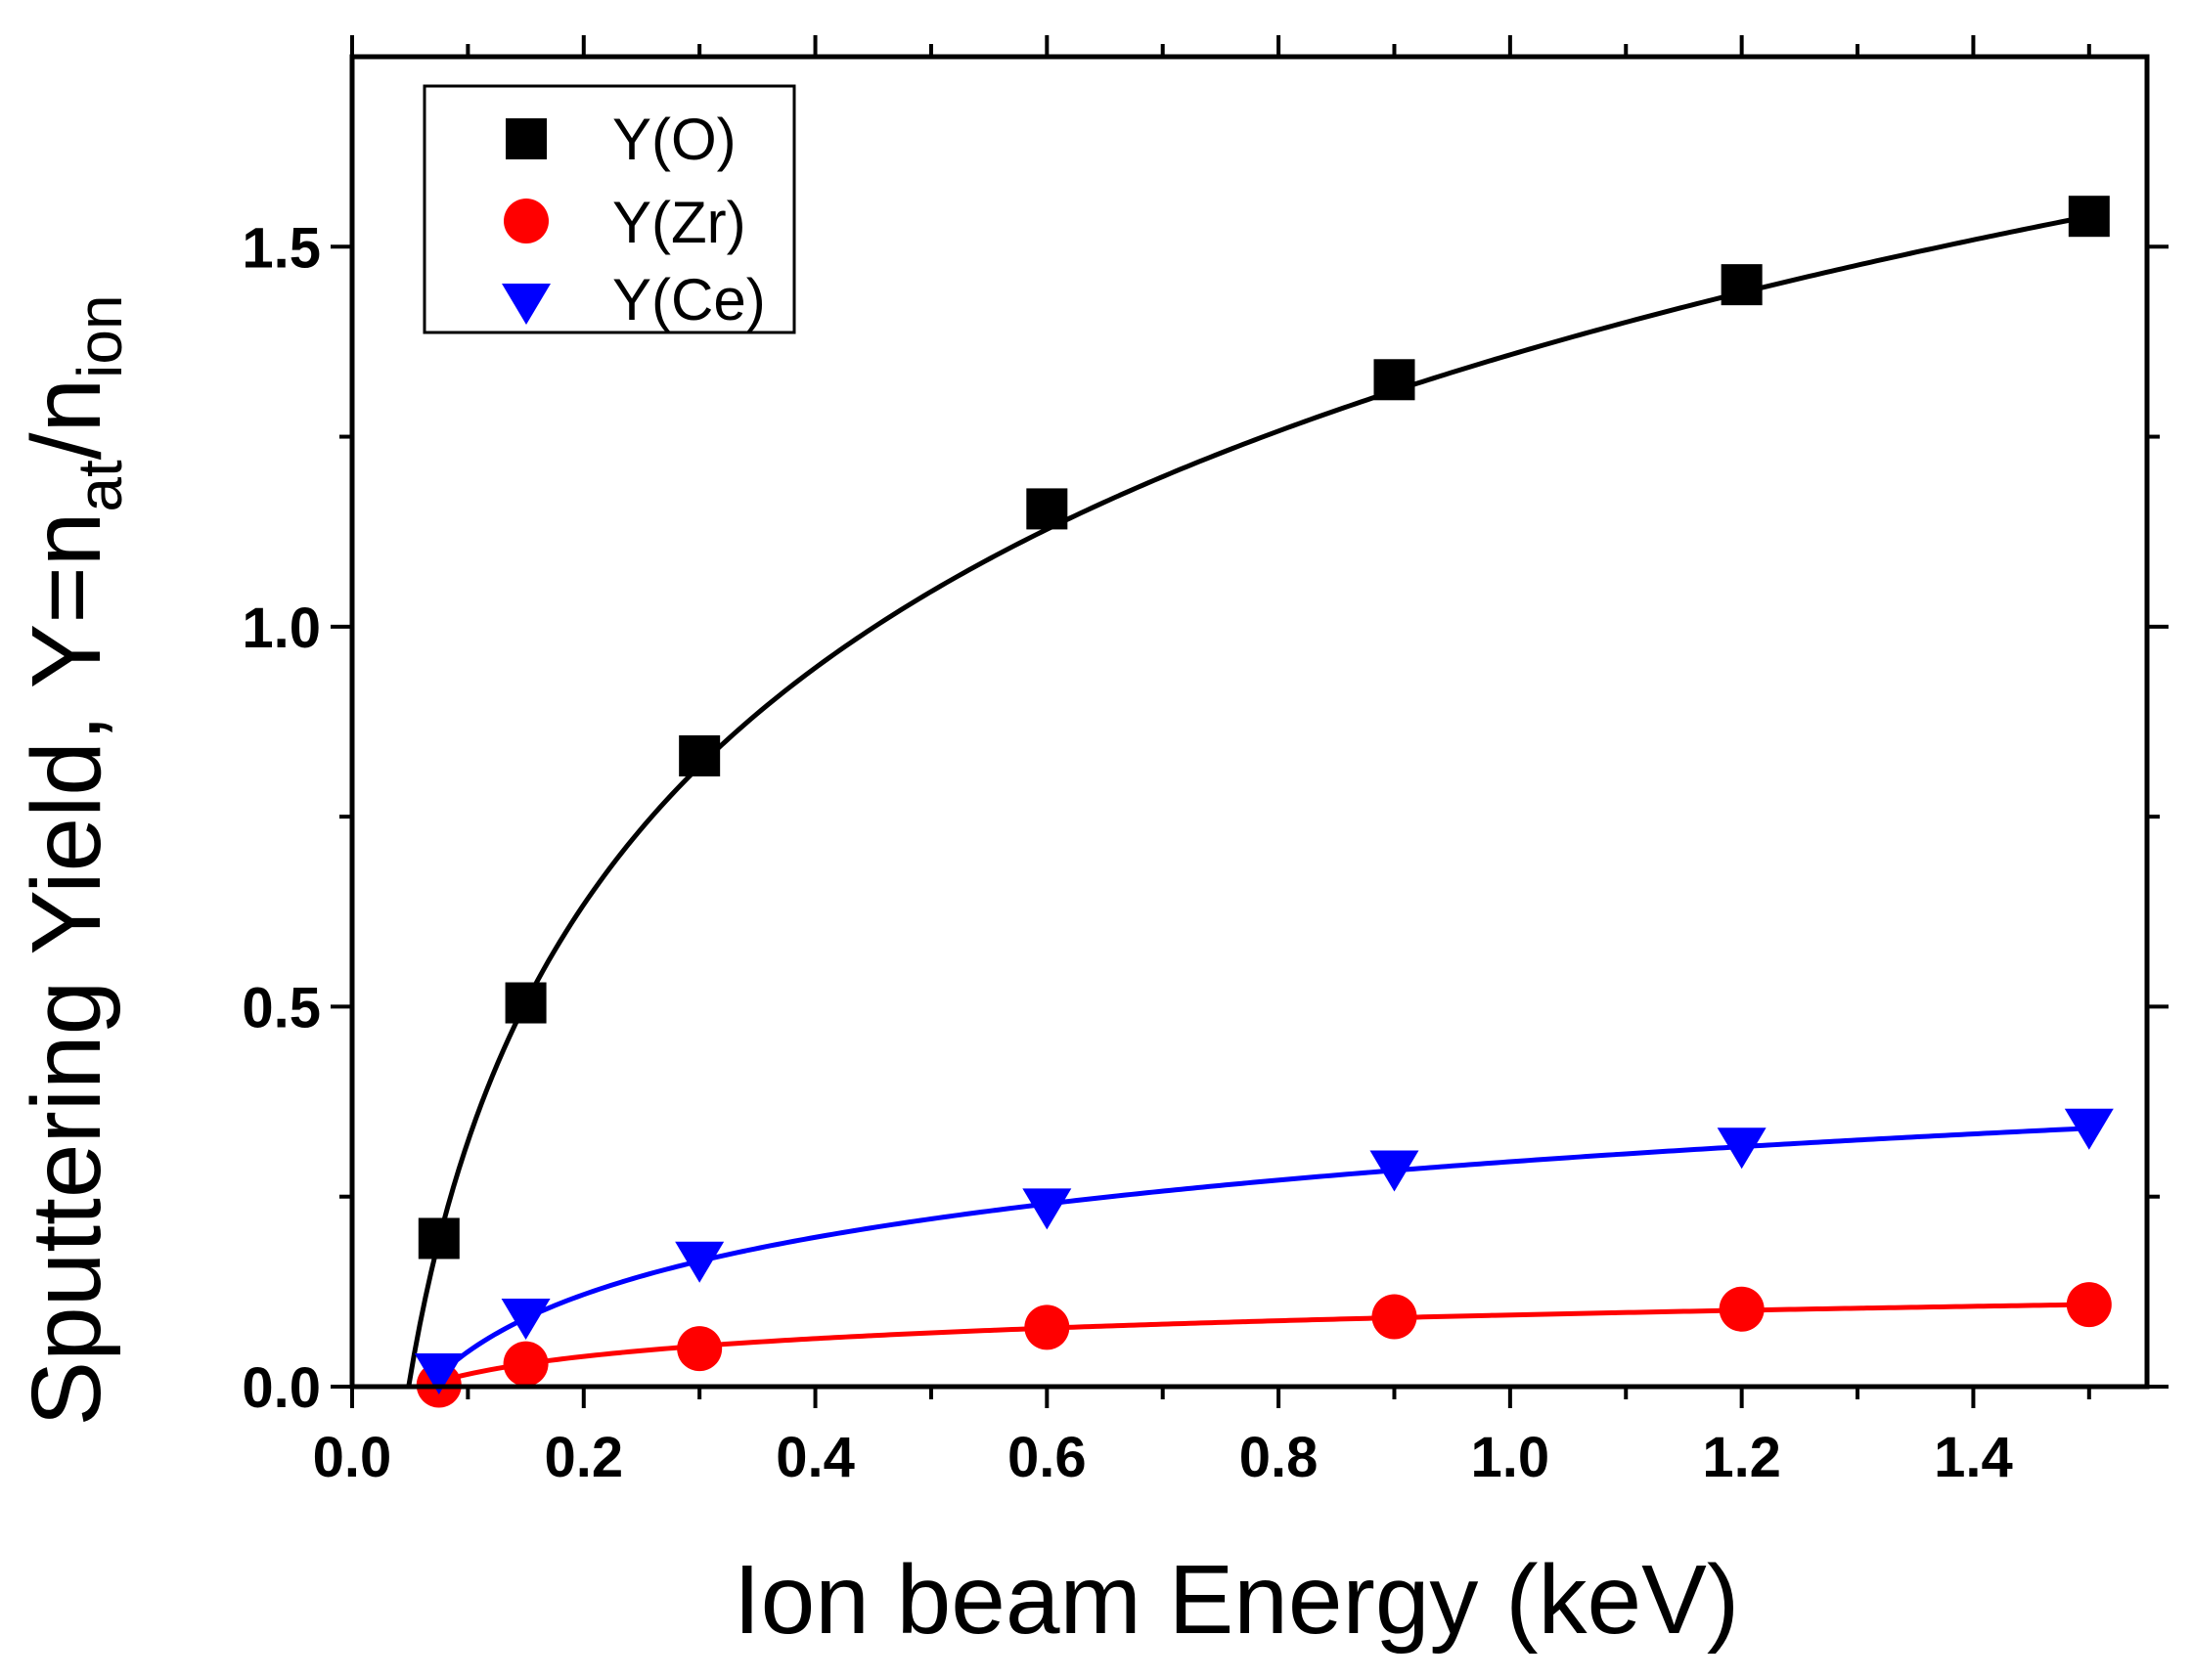  I want to click on x-tick-label: 1.2, so click(1741, 1457).